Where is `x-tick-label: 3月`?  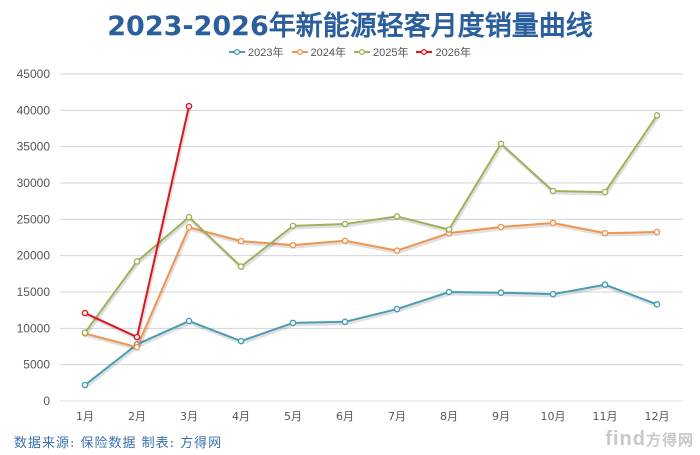
x-tick-label: 3月 is located at coordinates (189, 416).